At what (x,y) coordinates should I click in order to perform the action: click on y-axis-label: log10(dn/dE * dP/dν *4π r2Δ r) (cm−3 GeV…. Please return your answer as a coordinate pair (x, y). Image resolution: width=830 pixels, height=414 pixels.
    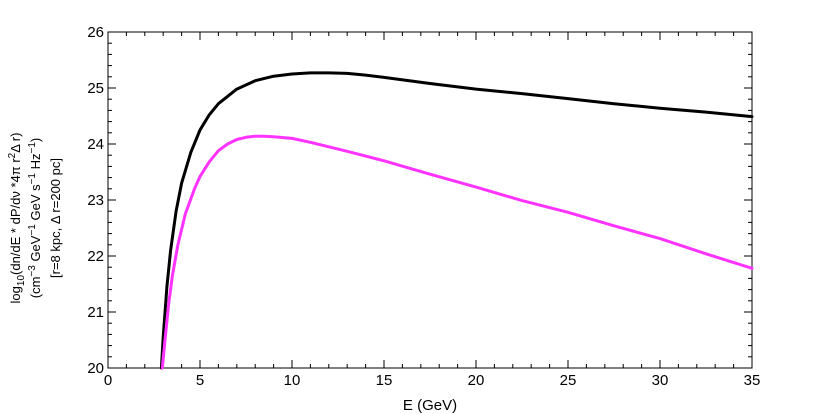
    Looking at the image, I should click on (35, 218).